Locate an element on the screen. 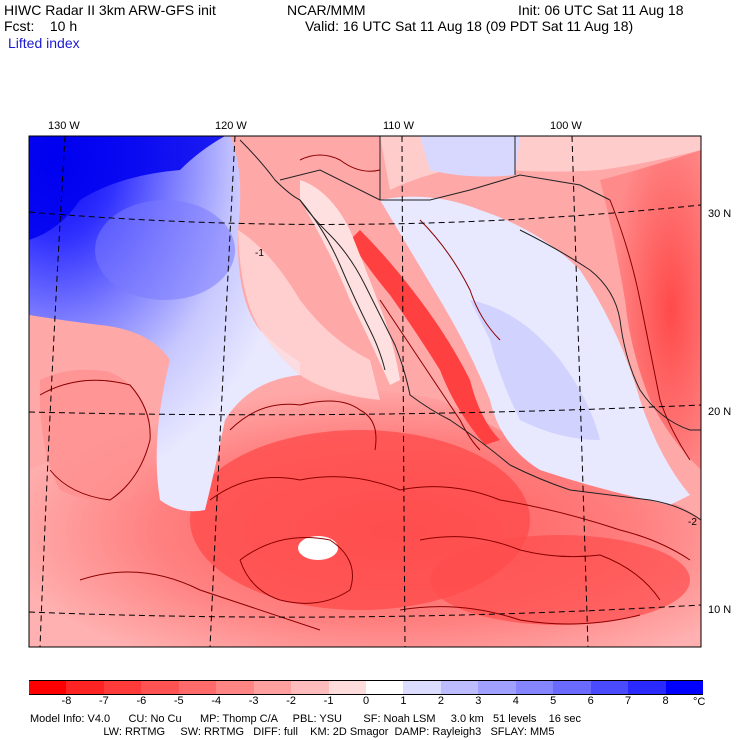  lon-label-120w: 120 W is located at coordinates (231, 126).